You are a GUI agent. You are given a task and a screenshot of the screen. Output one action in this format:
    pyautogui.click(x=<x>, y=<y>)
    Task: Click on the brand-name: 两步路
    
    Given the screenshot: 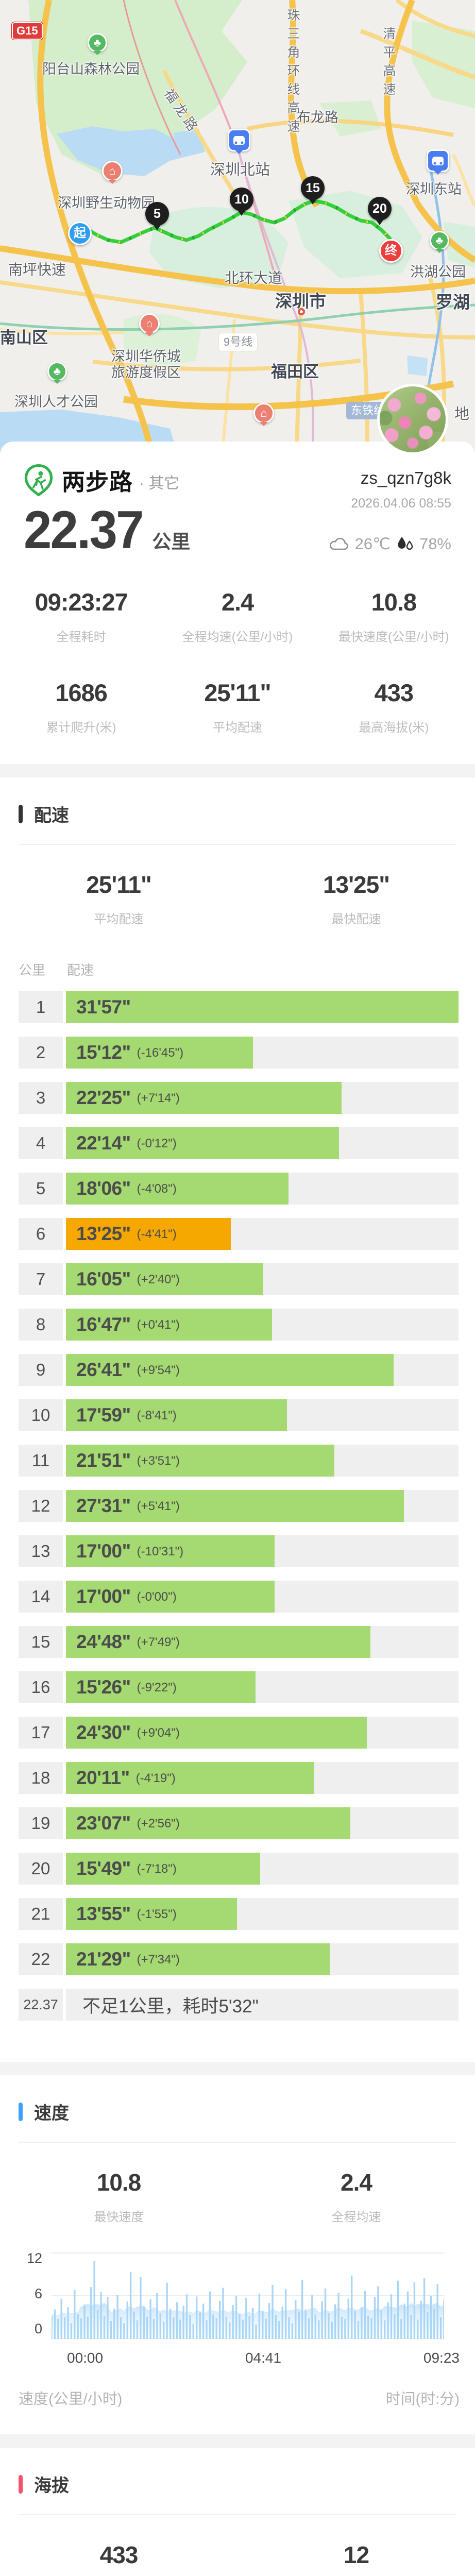 What is the action you would take?
    pyautogui.click(x=97, y=482)
    